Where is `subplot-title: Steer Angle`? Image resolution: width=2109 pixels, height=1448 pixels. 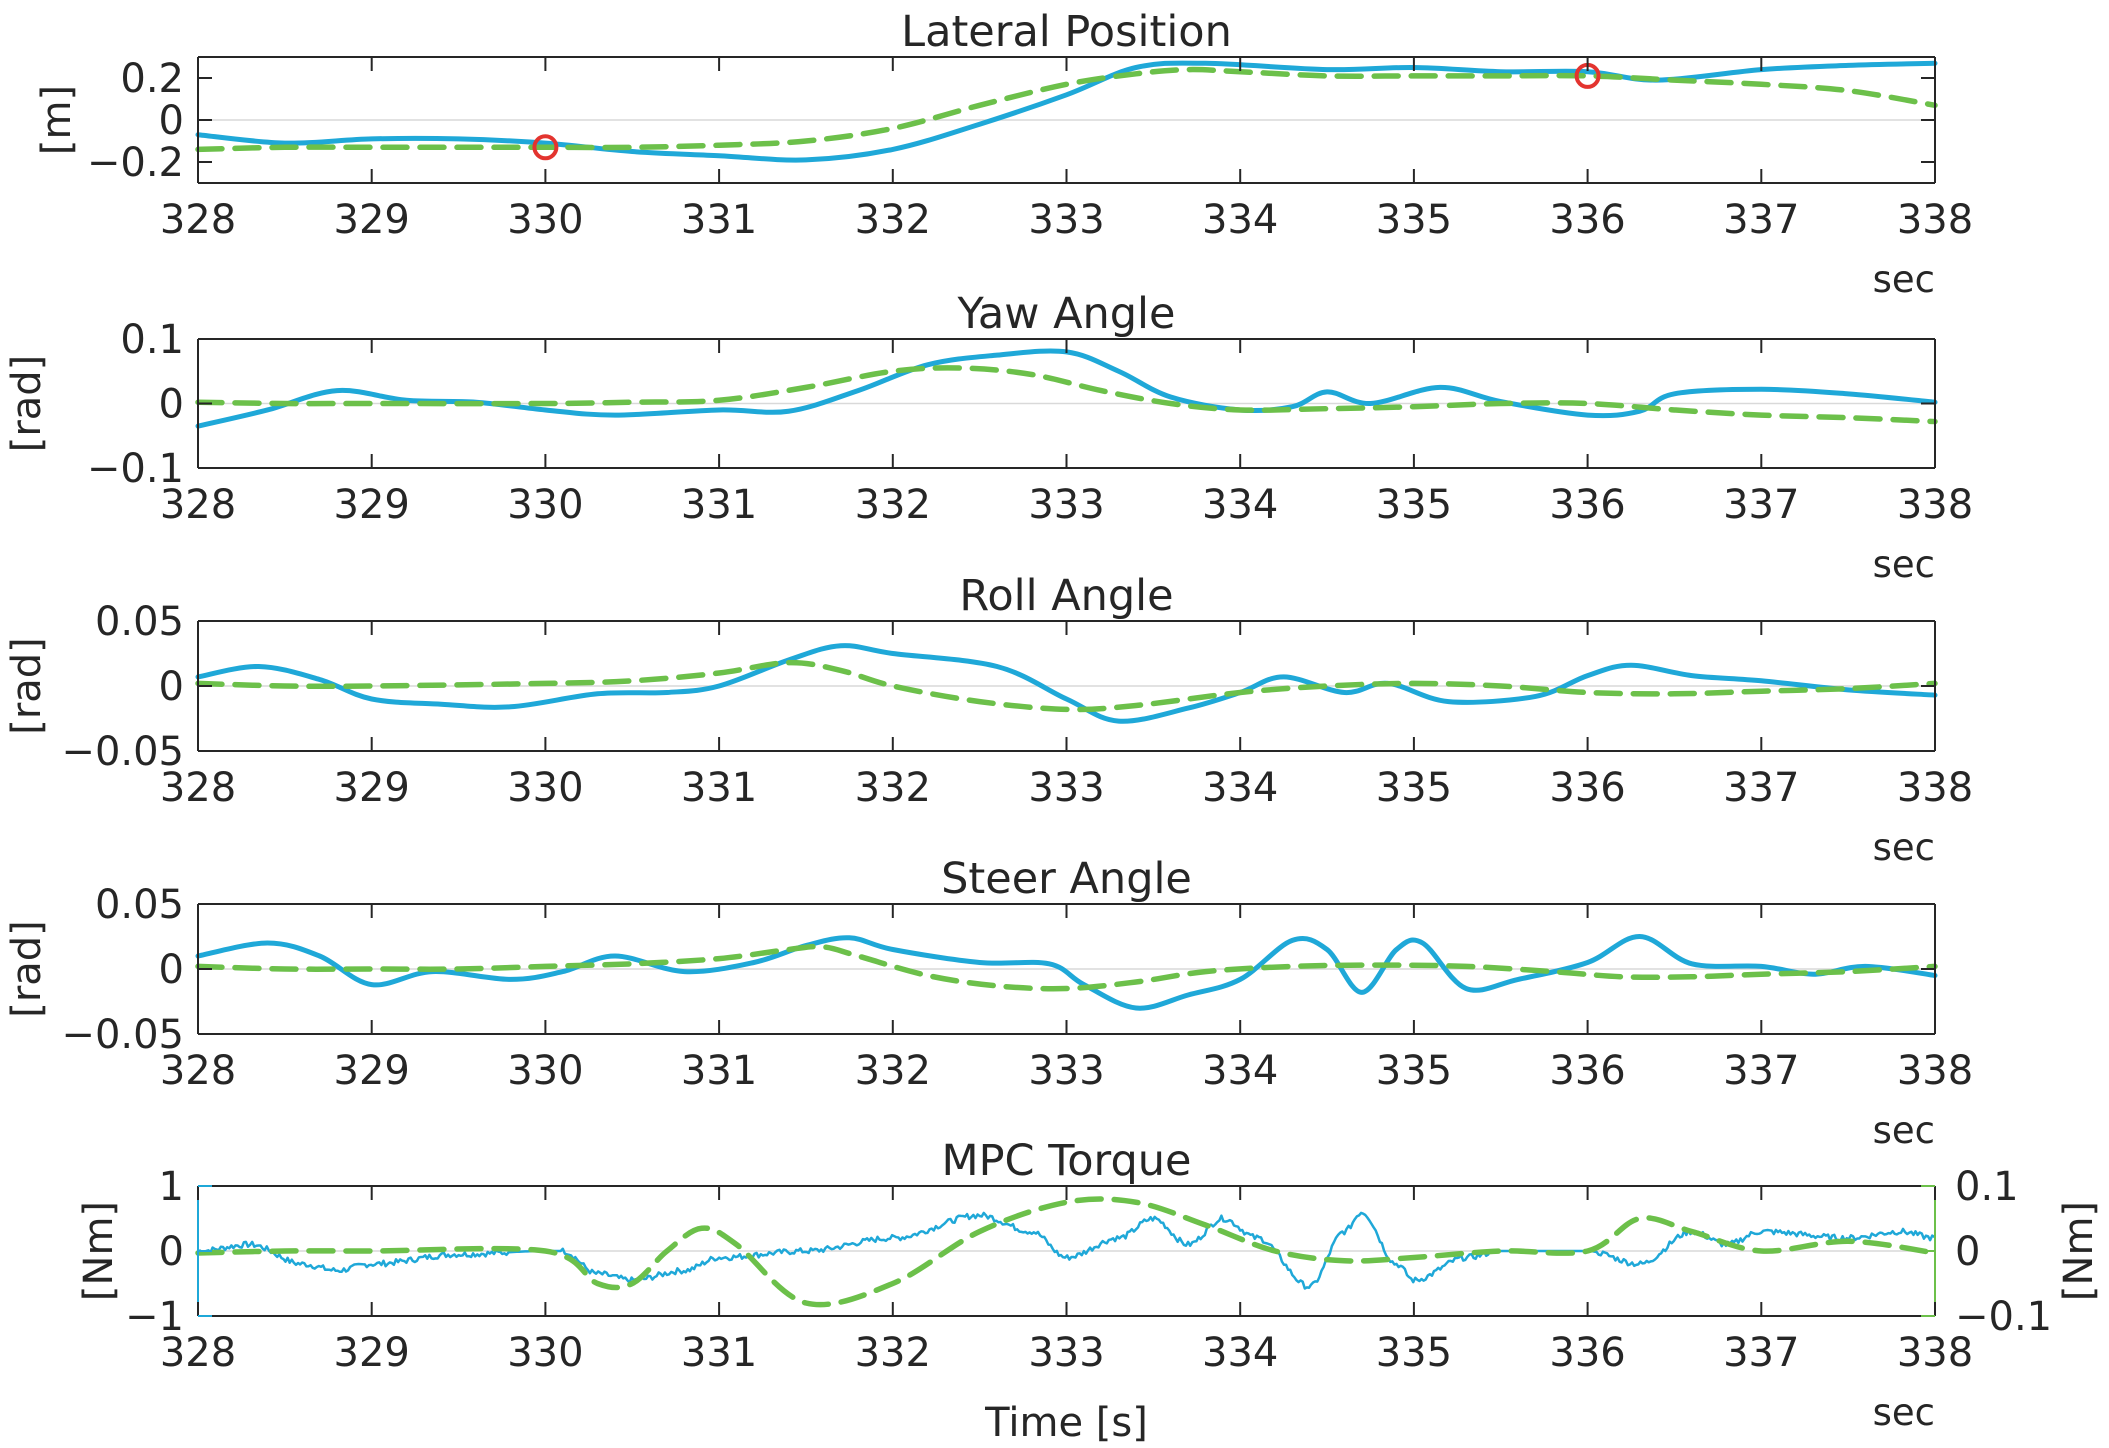
subplot-title: Steer Angle is located at coordinates (1066, 879).